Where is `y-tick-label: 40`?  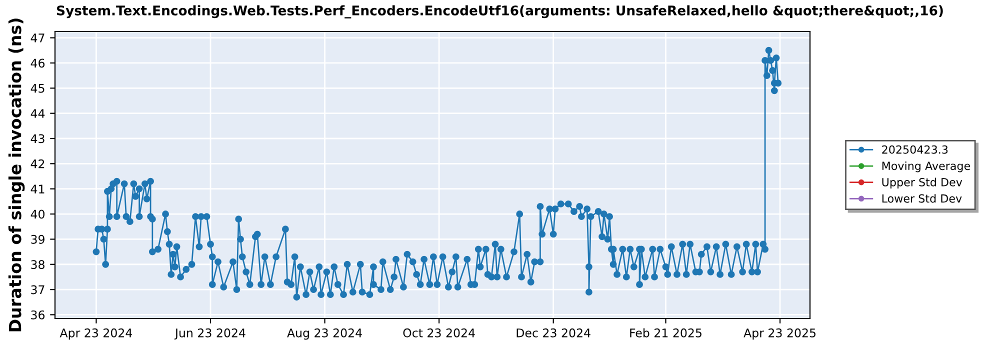 y-tick-label: 40 is located at coordinates (37, 214).